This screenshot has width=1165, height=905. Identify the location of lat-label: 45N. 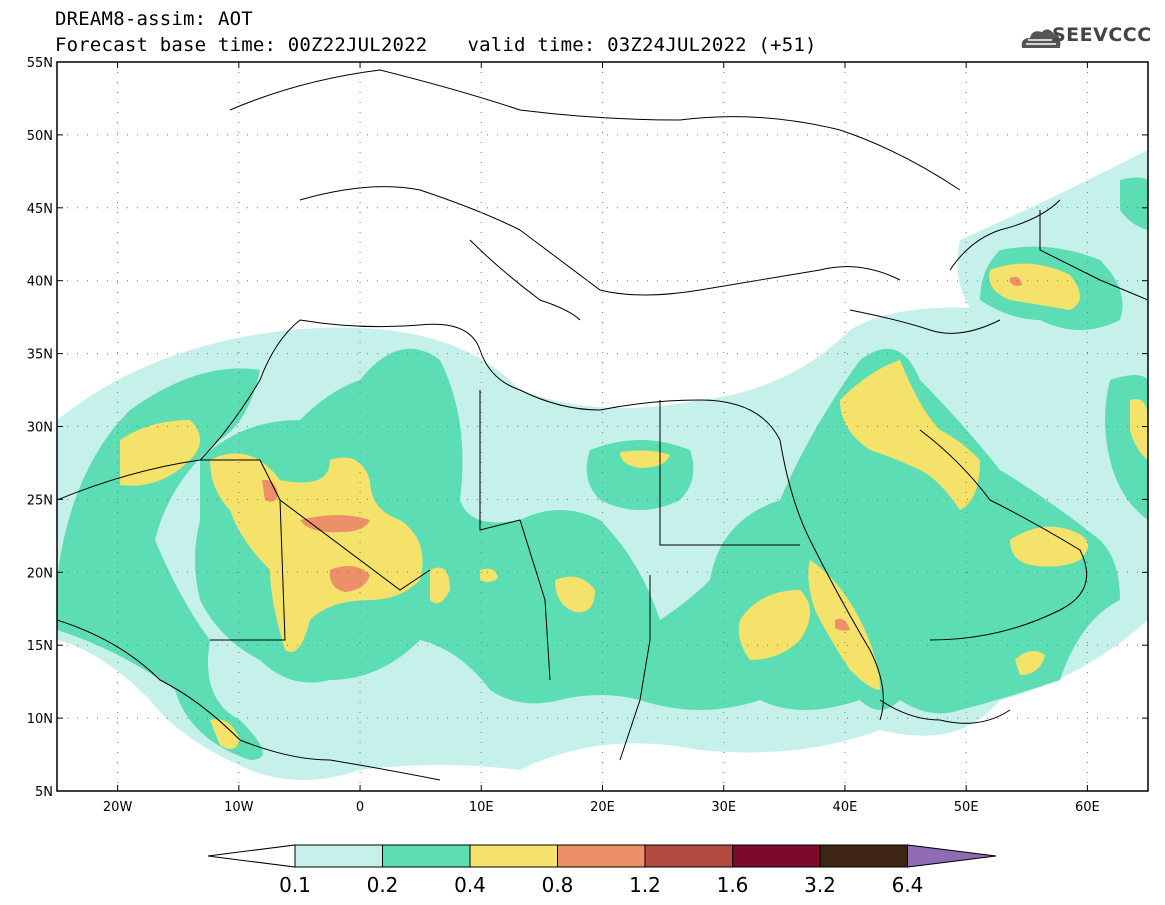
(40, 209).